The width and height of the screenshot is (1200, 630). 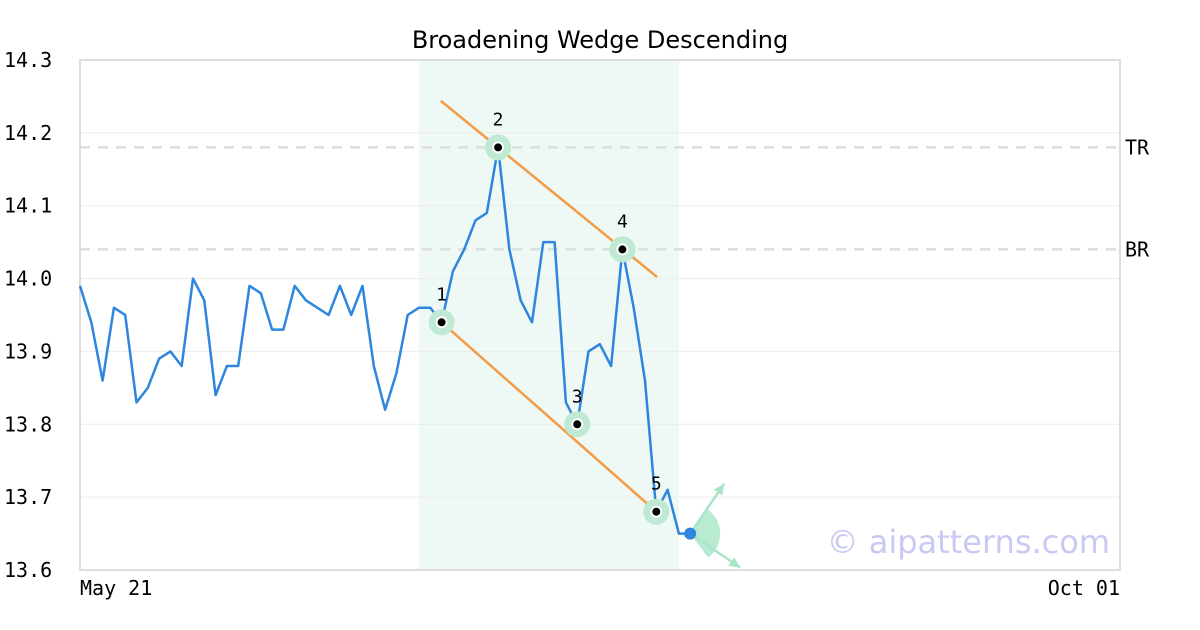 What do you see at coordinates (622, 221) in the screenshot?
I see `pattern-point-label: 4` at bounding box center [622, 221].